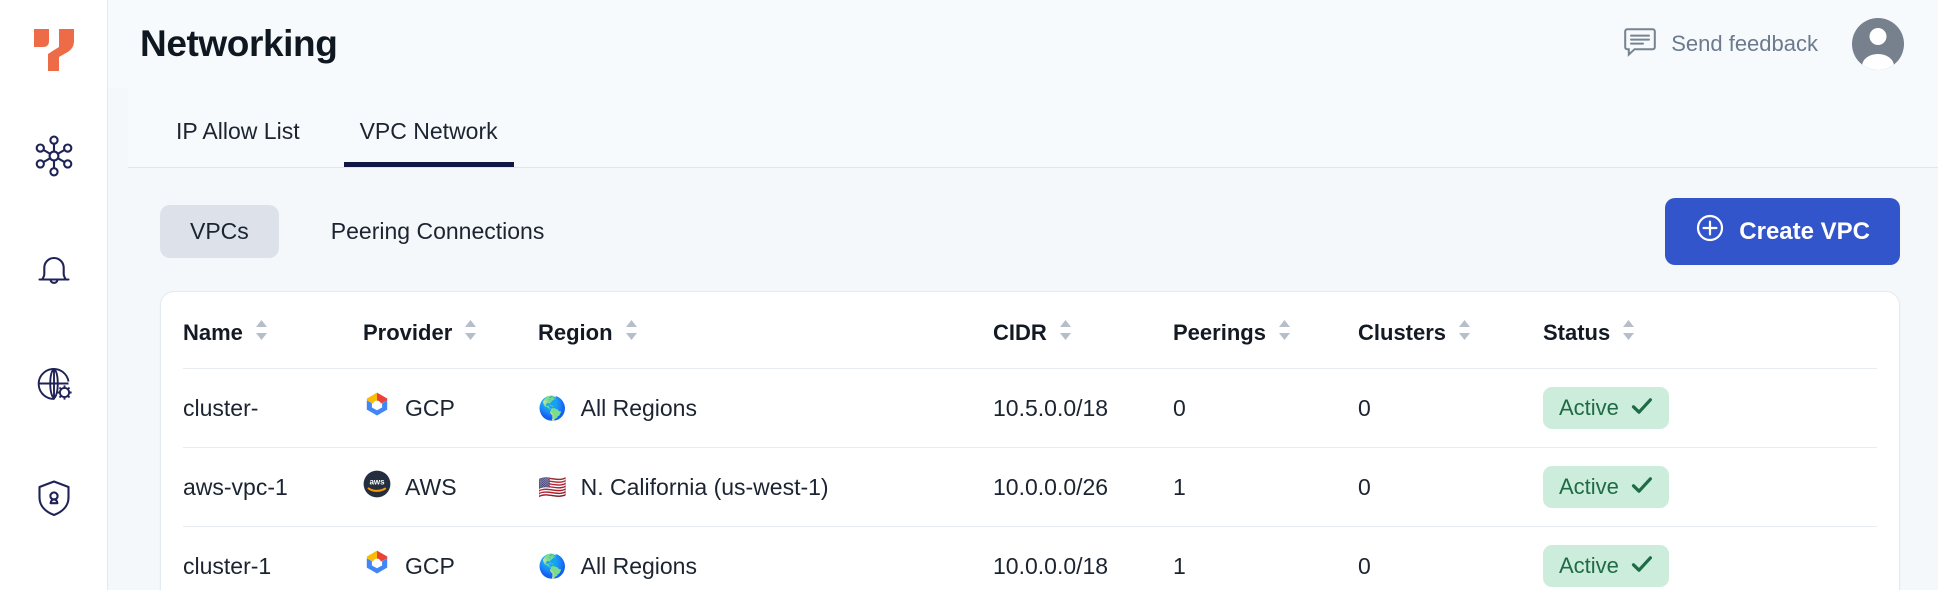 The height and width of the screenshot is (590, 1938). What do you see at coordinates (437, 231) in the screenshot?
I see `subtab-peering-connections: Peering Connections` at bounding box center [437, 231].